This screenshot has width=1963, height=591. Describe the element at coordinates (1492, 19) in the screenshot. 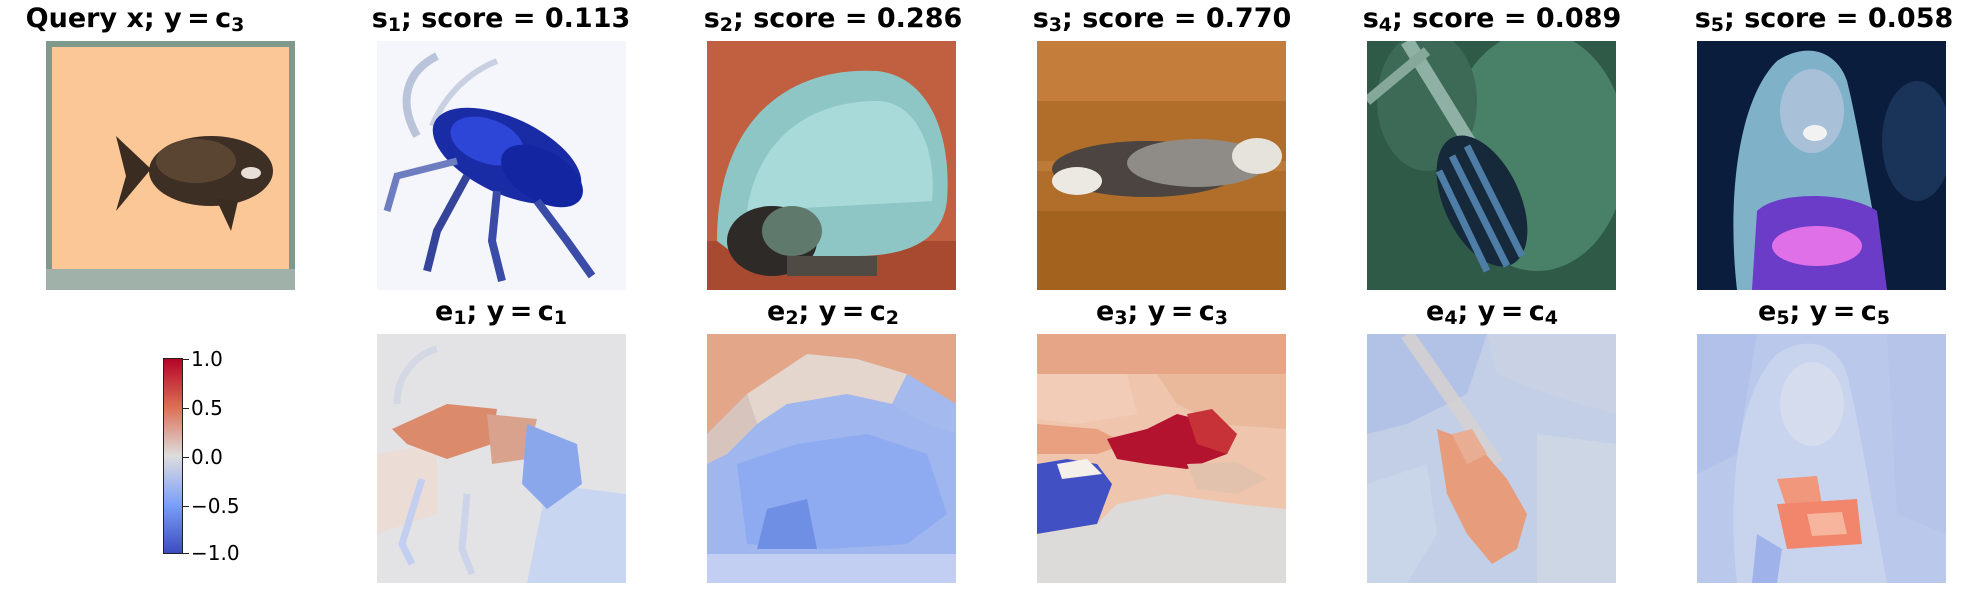

I see `similar-4-title: s4; score = 0.089` at that location.